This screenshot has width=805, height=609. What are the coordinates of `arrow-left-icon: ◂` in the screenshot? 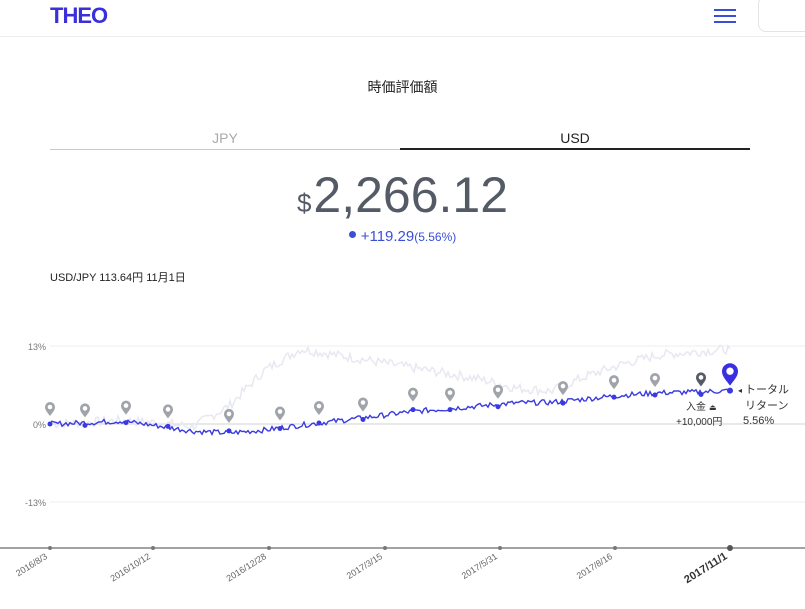 It's located at (740, 390).